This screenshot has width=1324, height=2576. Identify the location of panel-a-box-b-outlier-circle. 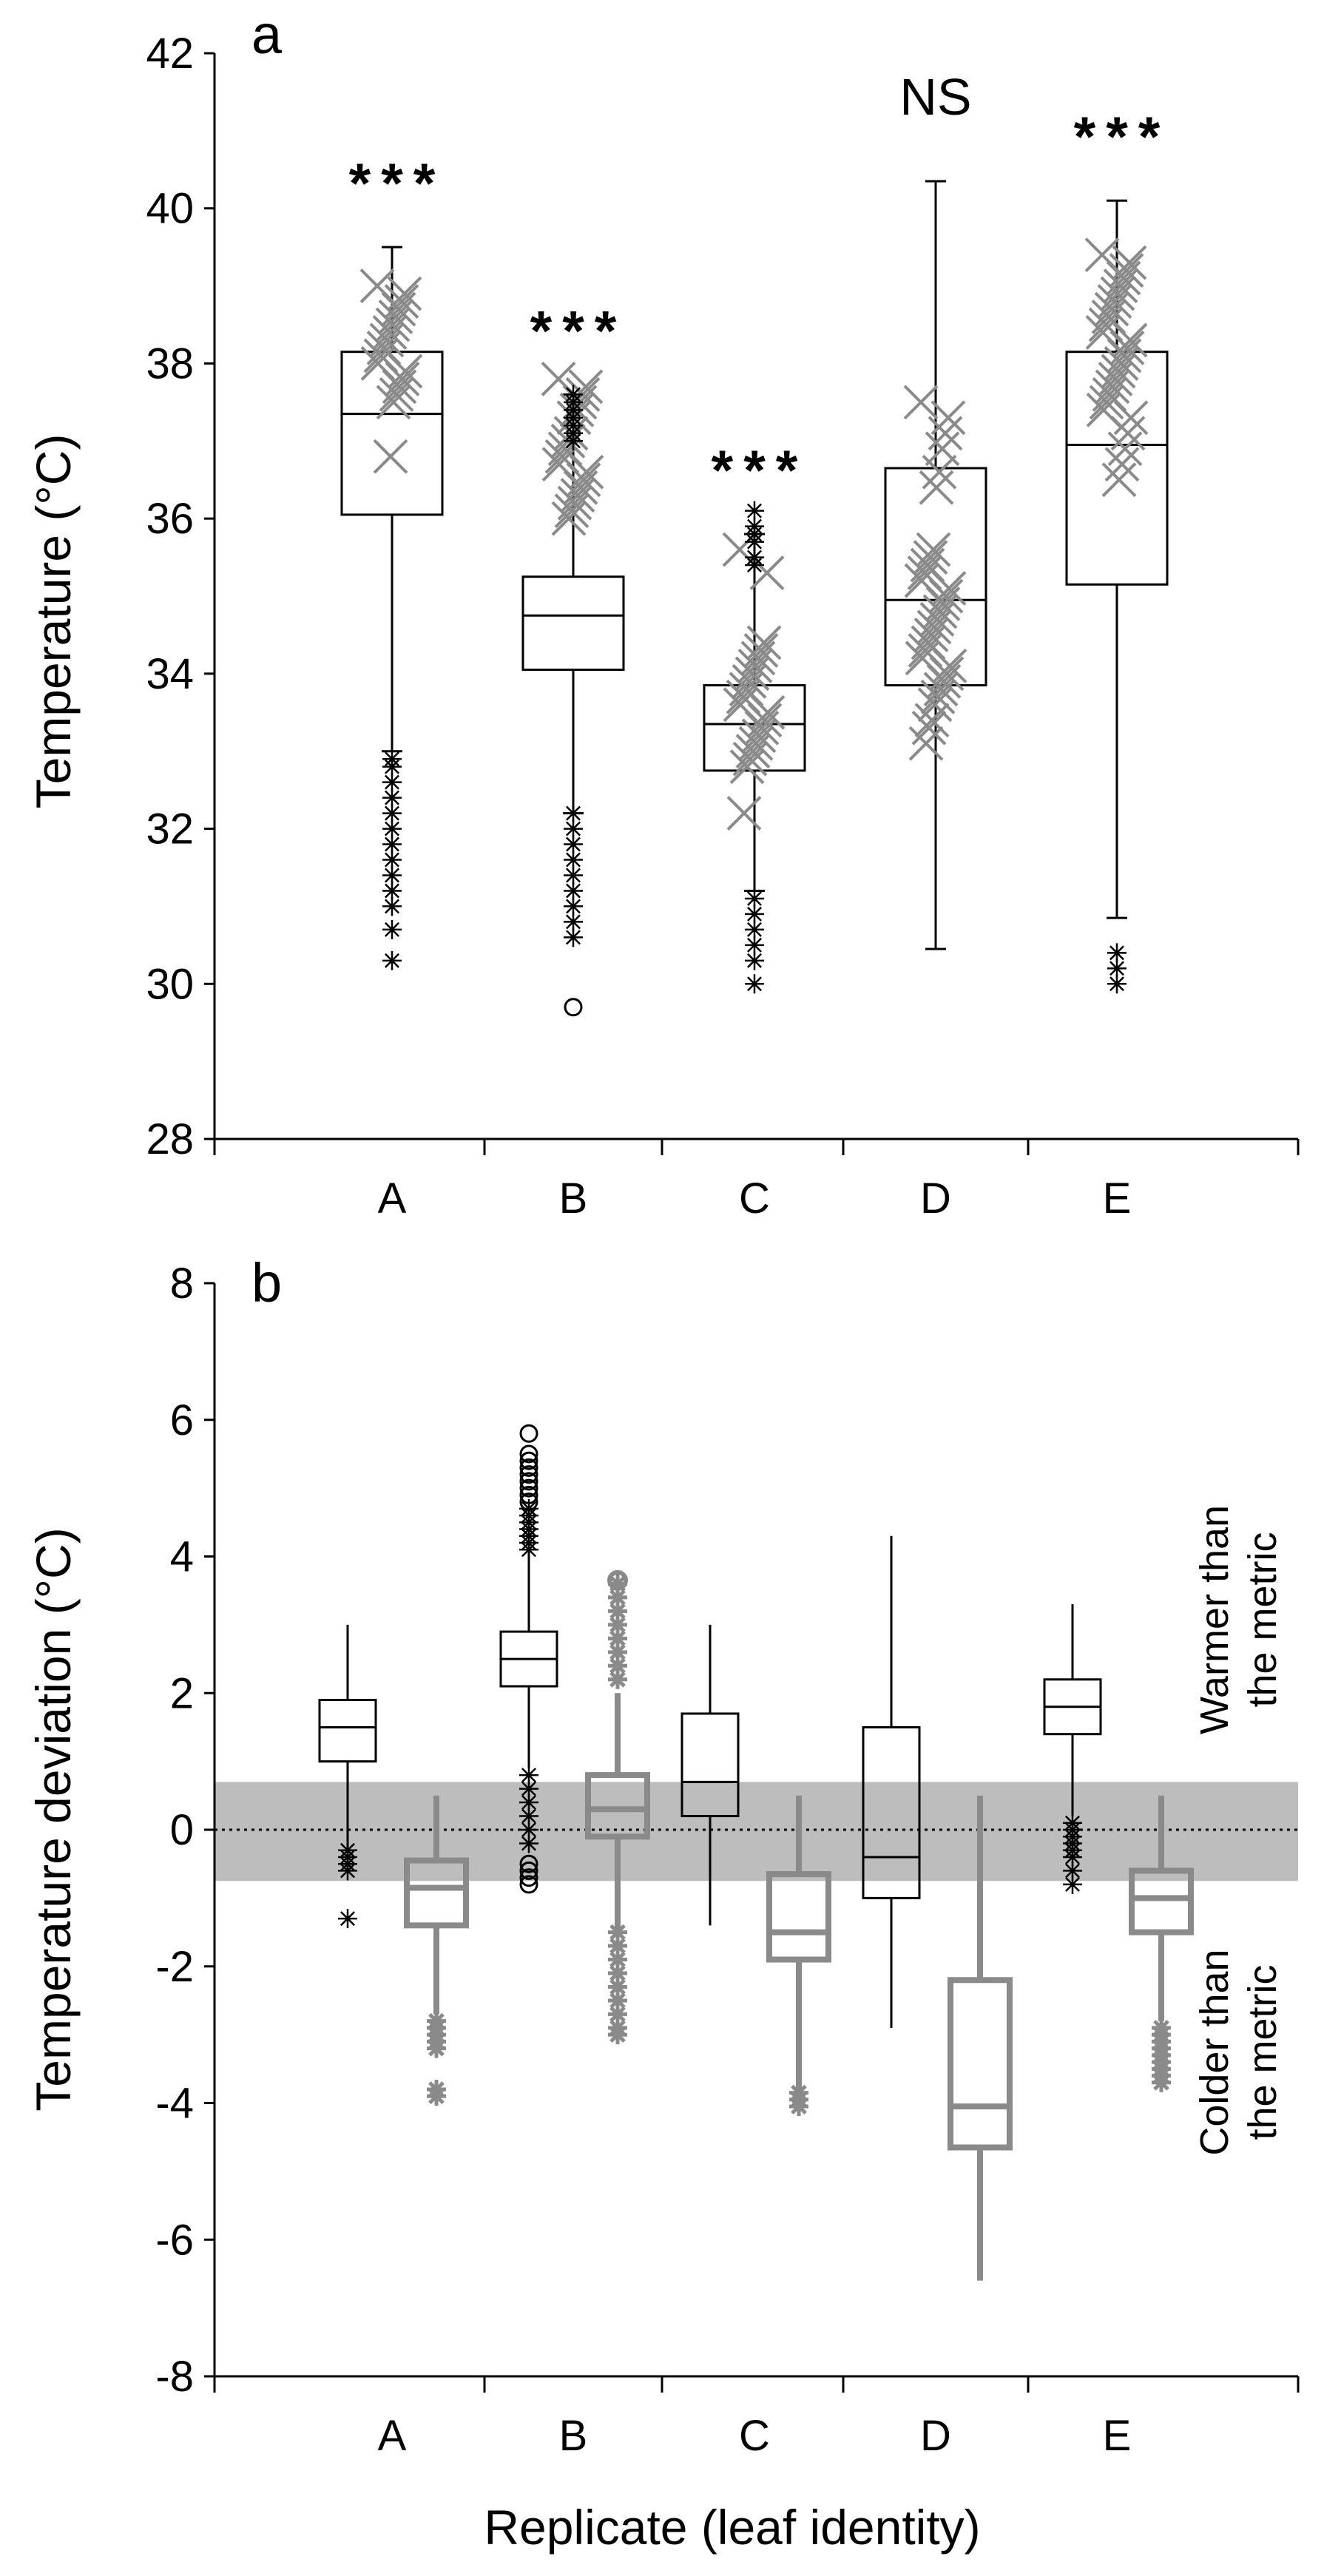
(573, 1007).